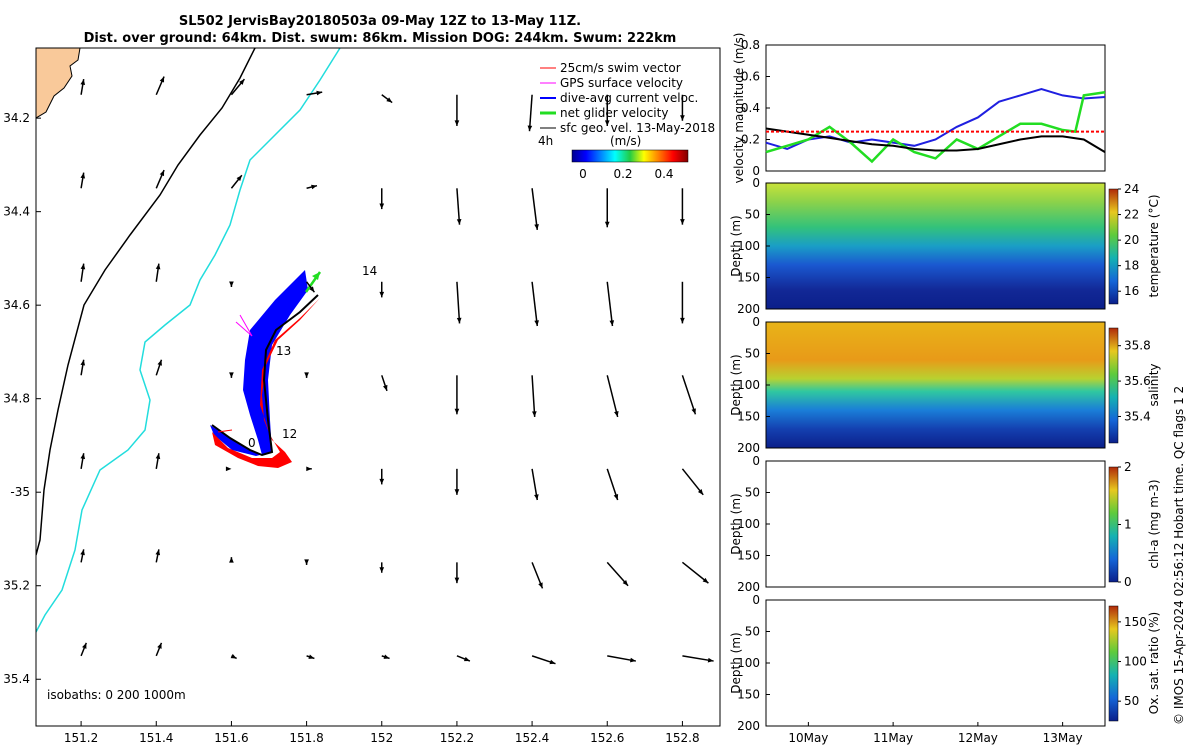 The width and height of the screenshot is (1200, 750). Describe the element at coordinates (1135, 622) in the screenshot. I see `colorbar-tick-label: 150` at that location.